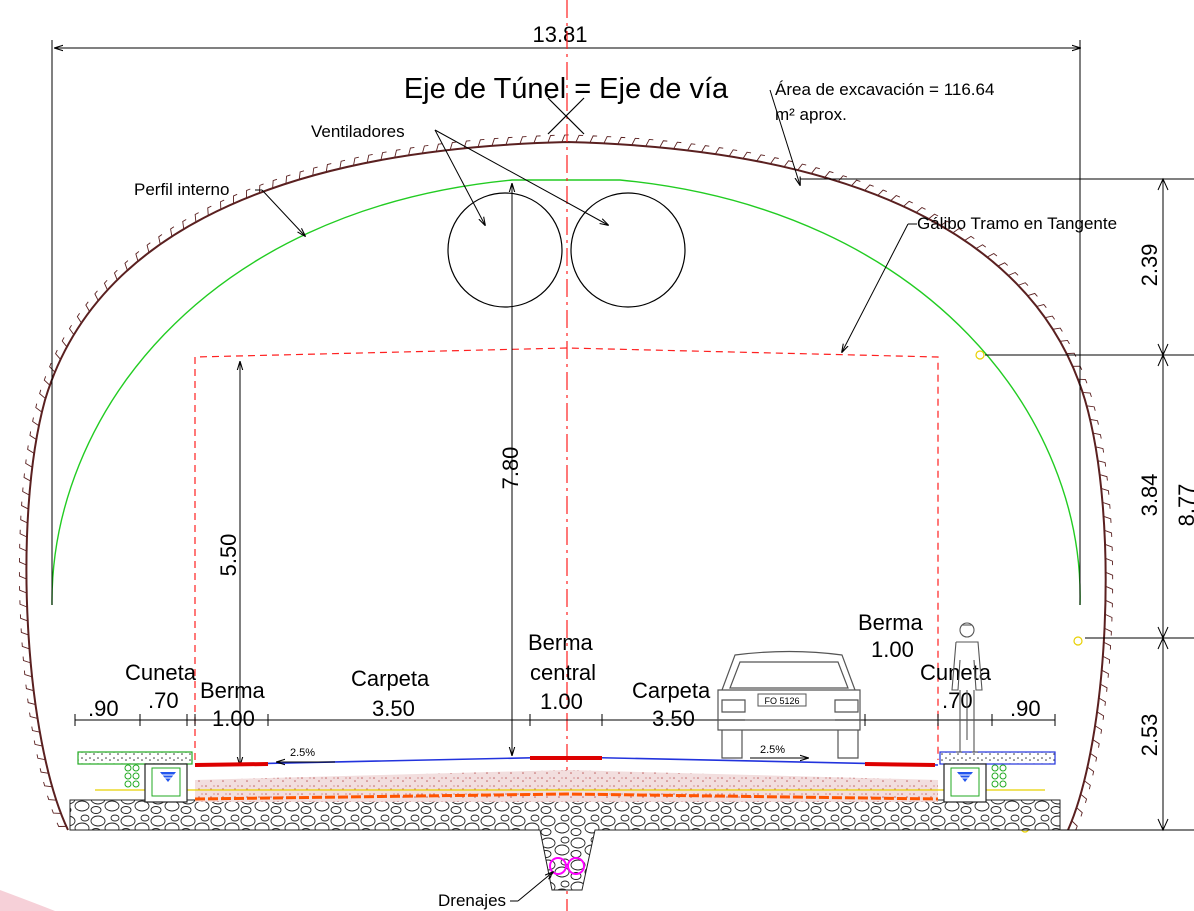  Describe the element at coordinates (967, 687) in the screenshot. I see `worker-icon` at that location.